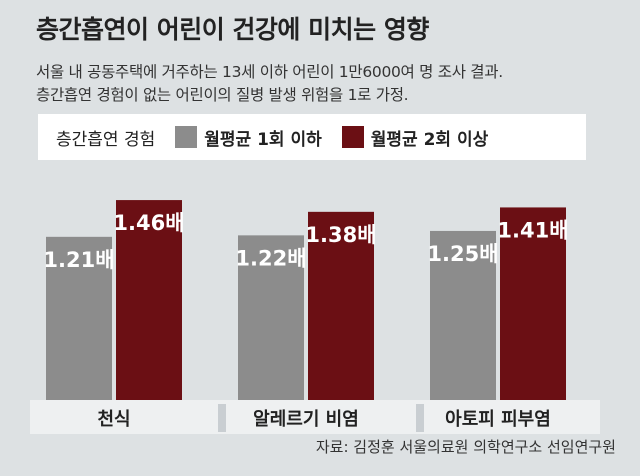 This screenshot has width=640, height=476. I want to click on legend-label-twice-or-more: 월평균 2회 이상, so click(429, 139).